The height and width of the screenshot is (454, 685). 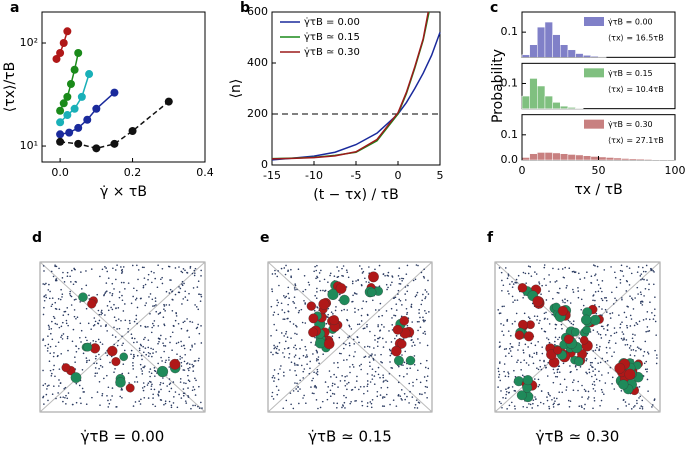 What do you see at coordinates (350, 437) in the screenshot?
I see `snapshot-caption: γ̇τB ≃ 0.15` at bounding box center [350, 437].